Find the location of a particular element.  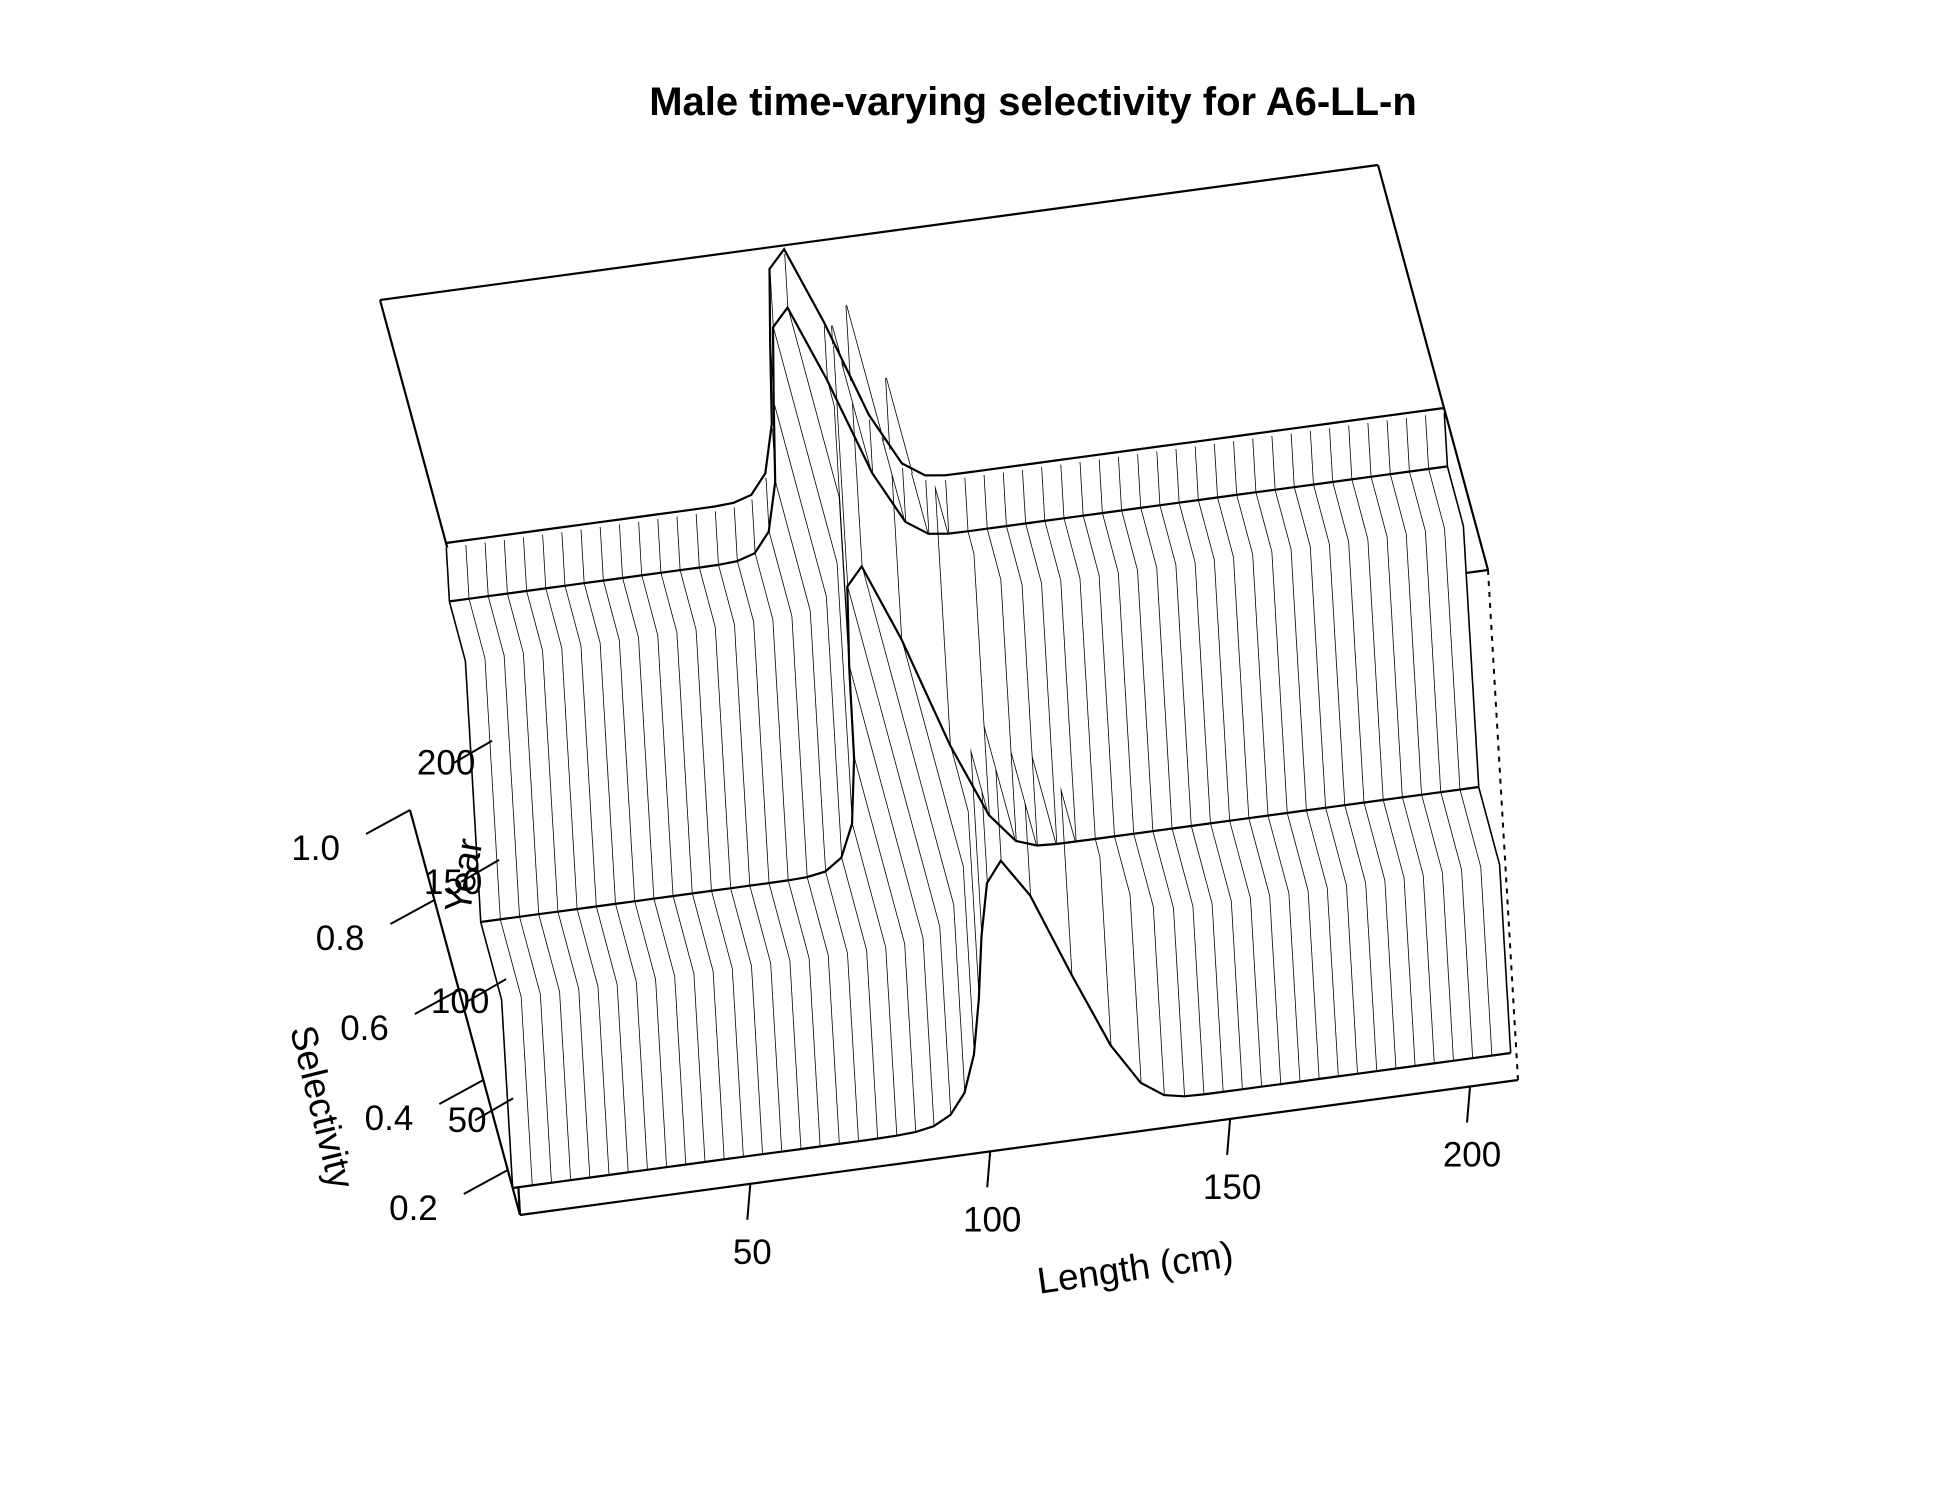

surface-back-edge is located at coordinates (945, 396).